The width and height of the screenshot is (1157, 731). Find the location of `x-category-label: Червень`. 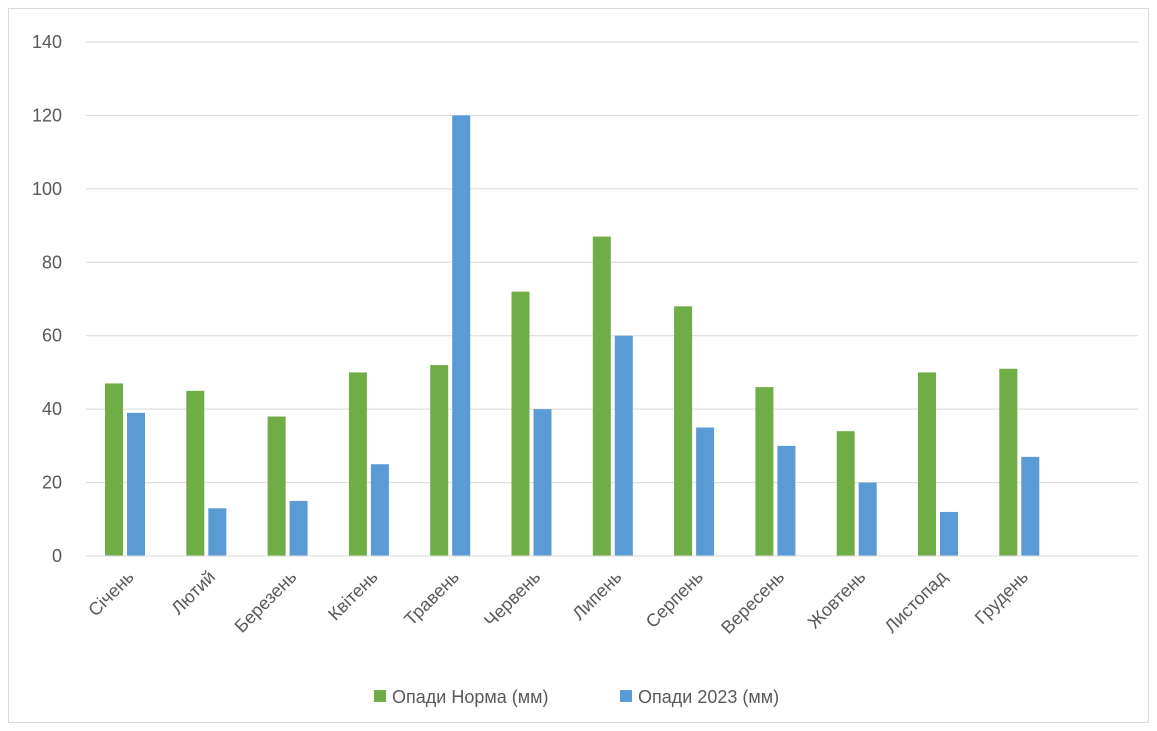

x-category-label: Червень is located at coordinates (512, 599).